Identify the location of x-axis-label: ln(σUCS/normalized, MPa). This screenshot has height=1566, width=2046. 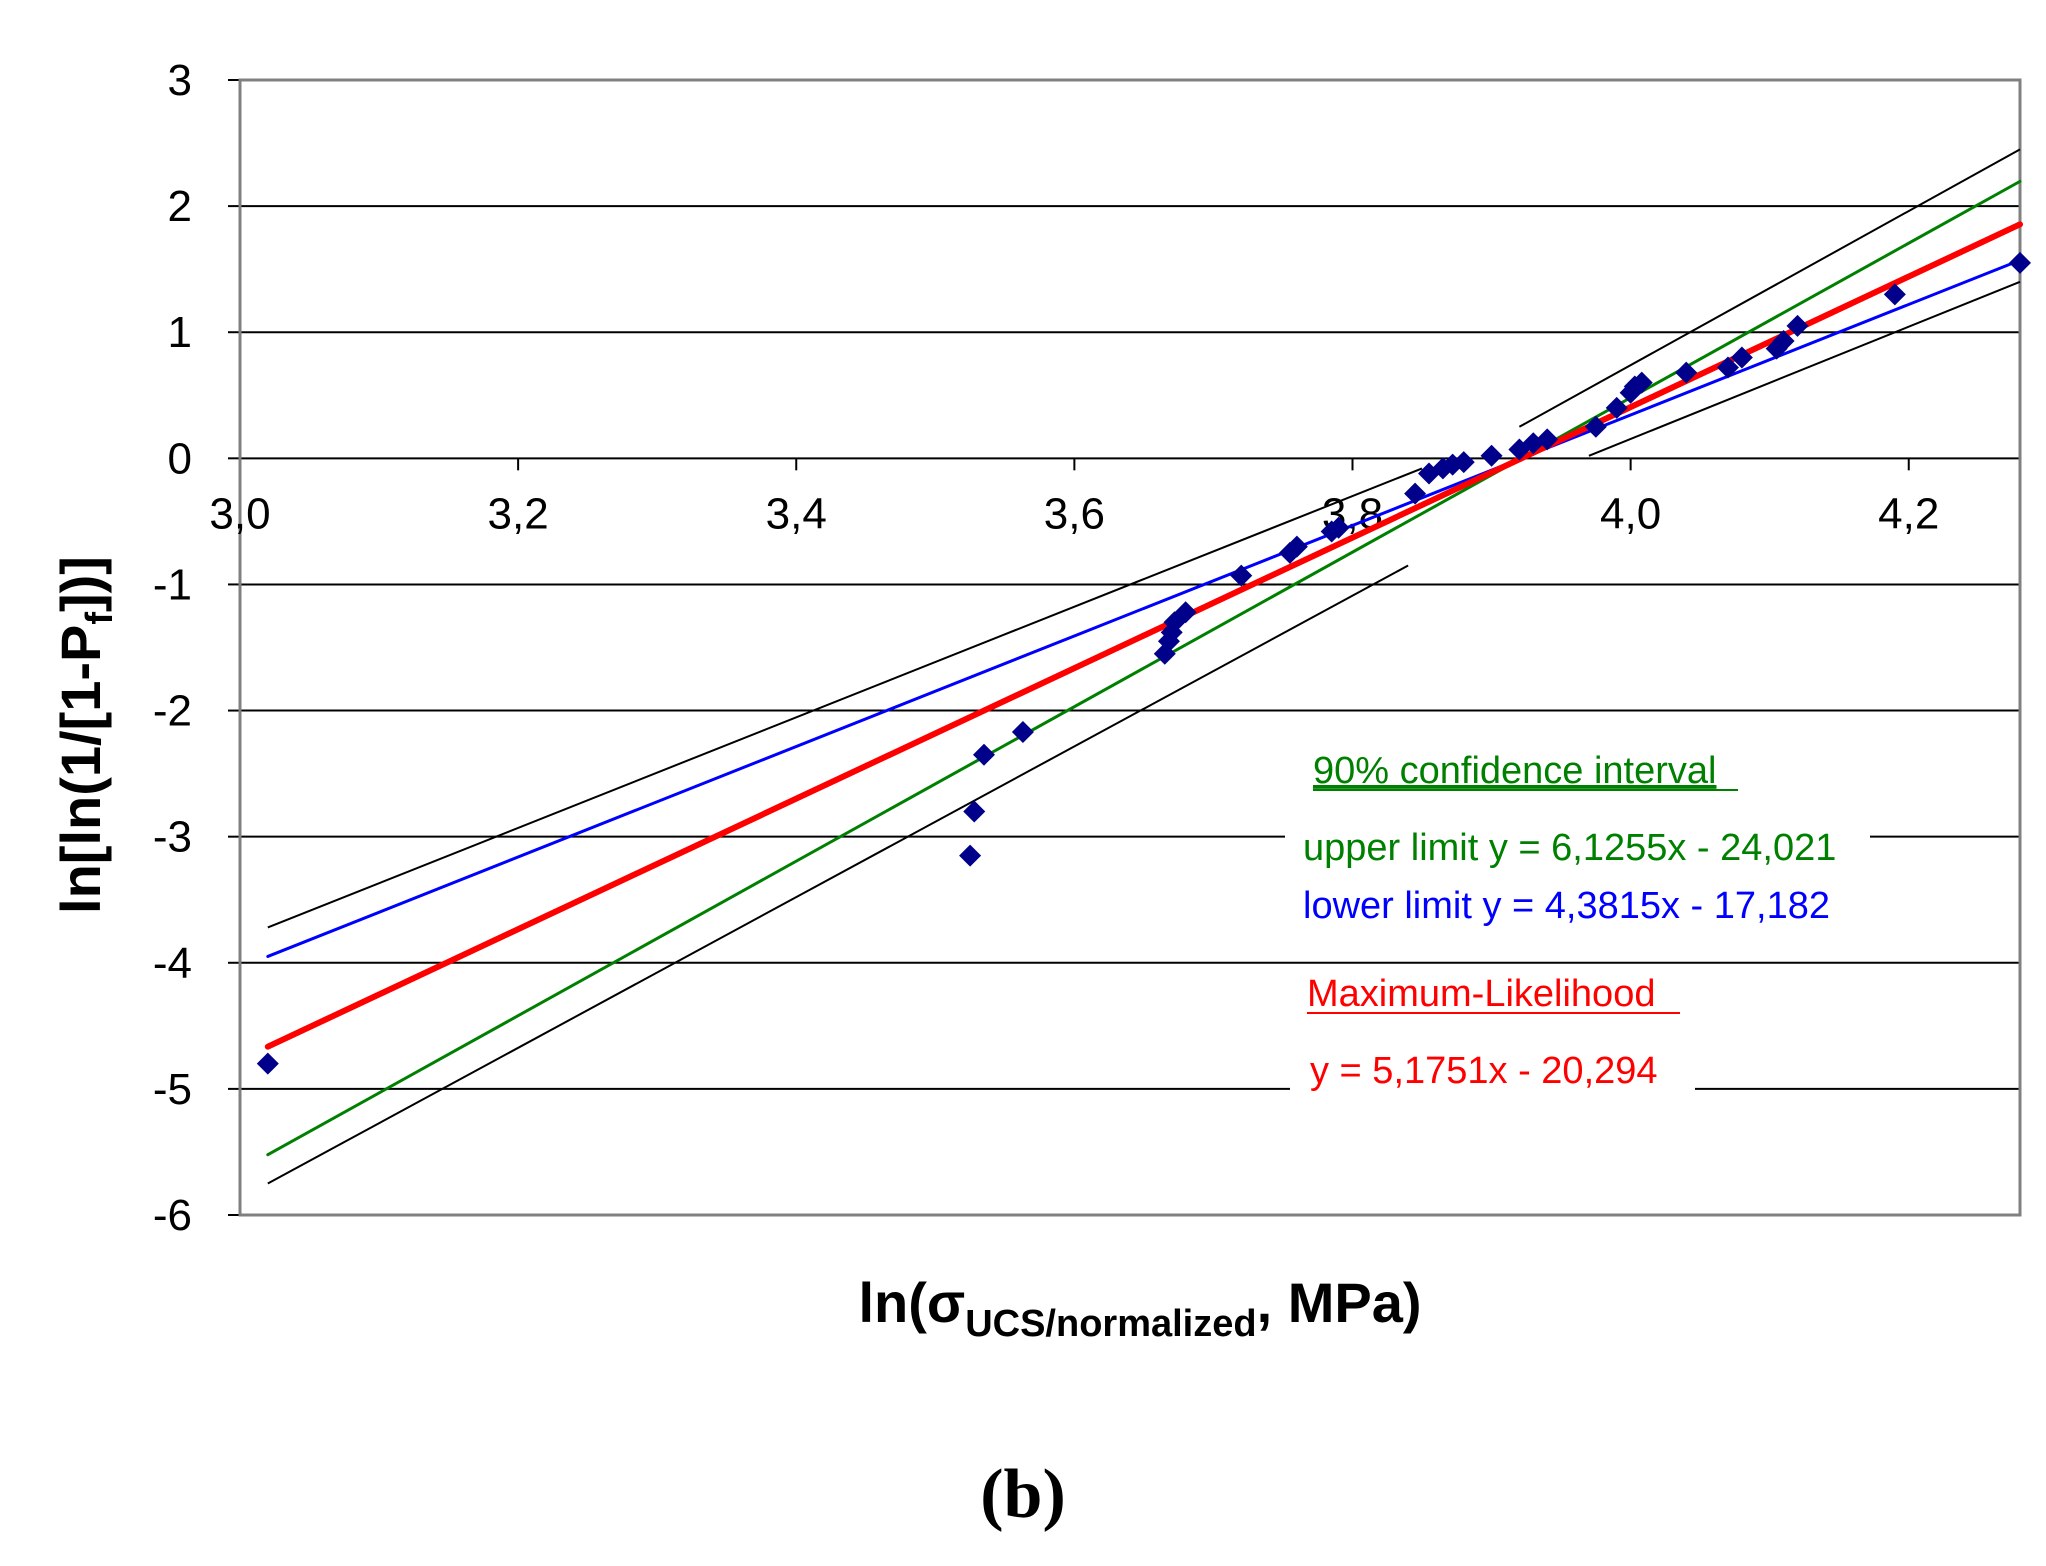
(1139, 1308).